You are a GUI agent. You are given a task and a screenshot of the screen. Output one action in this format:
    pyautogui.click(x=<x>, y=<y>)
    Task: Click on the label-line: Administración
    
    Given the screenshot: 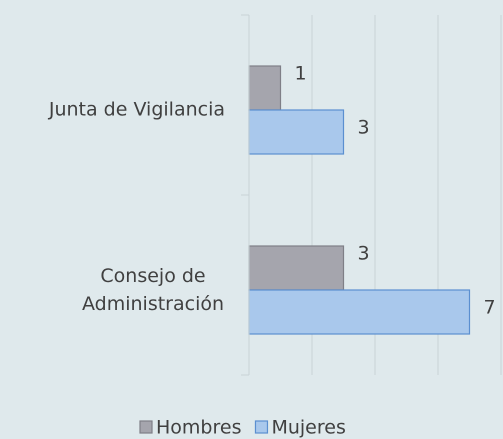 What is the action you would take?
    pyautogui.click(x=153, y=304)
    